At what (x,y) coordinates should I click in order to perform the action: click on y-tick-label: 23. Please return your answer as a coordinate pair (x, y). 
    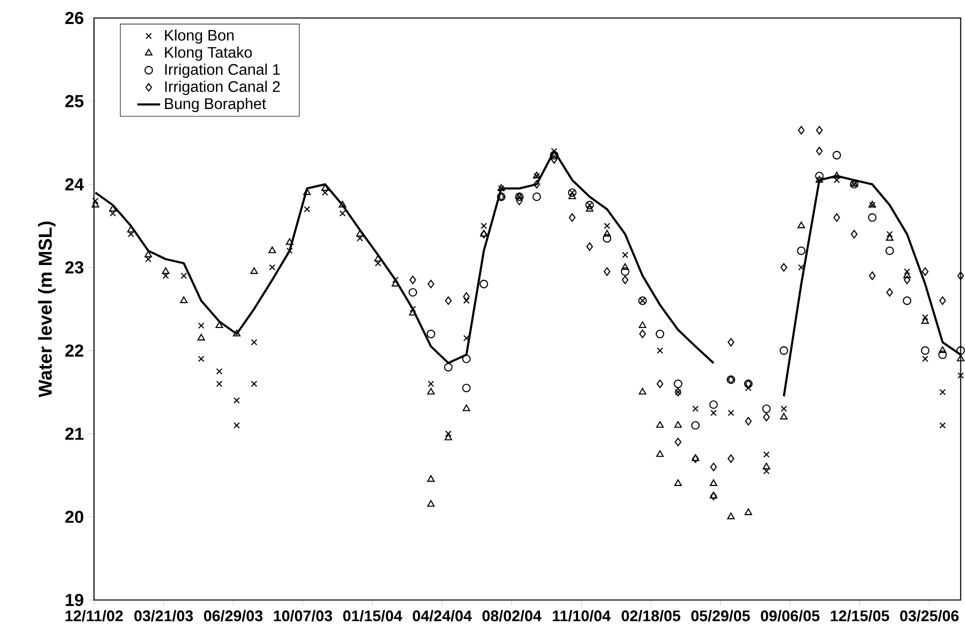
    Looking at the image, I should click on (74, 267).